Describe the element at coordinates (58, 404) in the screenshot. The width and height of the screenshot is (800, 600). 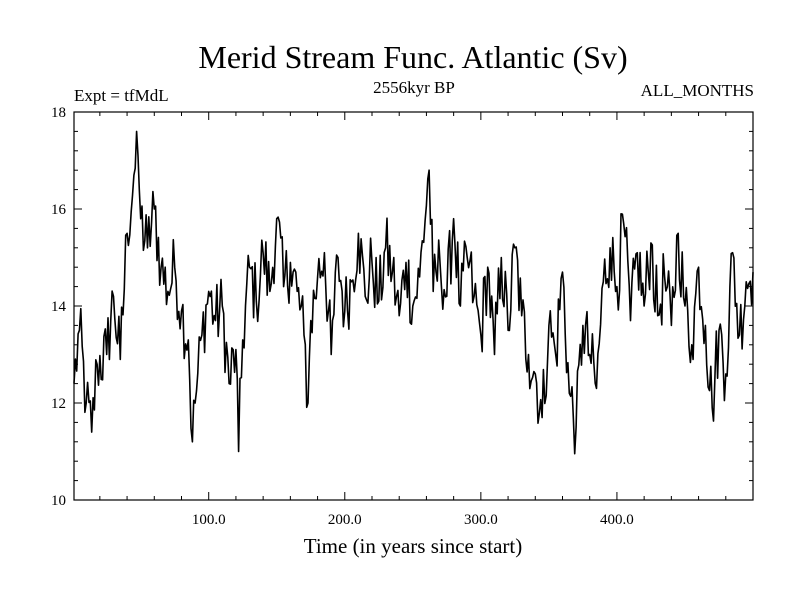
I see `y-tick-label: 12` at that location.